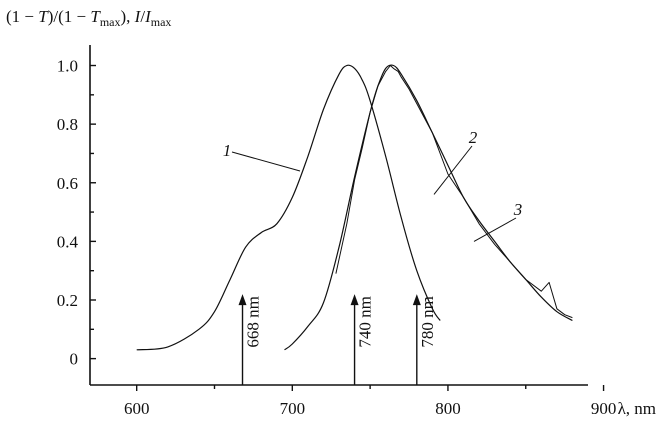 The height and width of the screenshot is (422, 662). I want to click on x-tick-label: 900, so click(604, 408).